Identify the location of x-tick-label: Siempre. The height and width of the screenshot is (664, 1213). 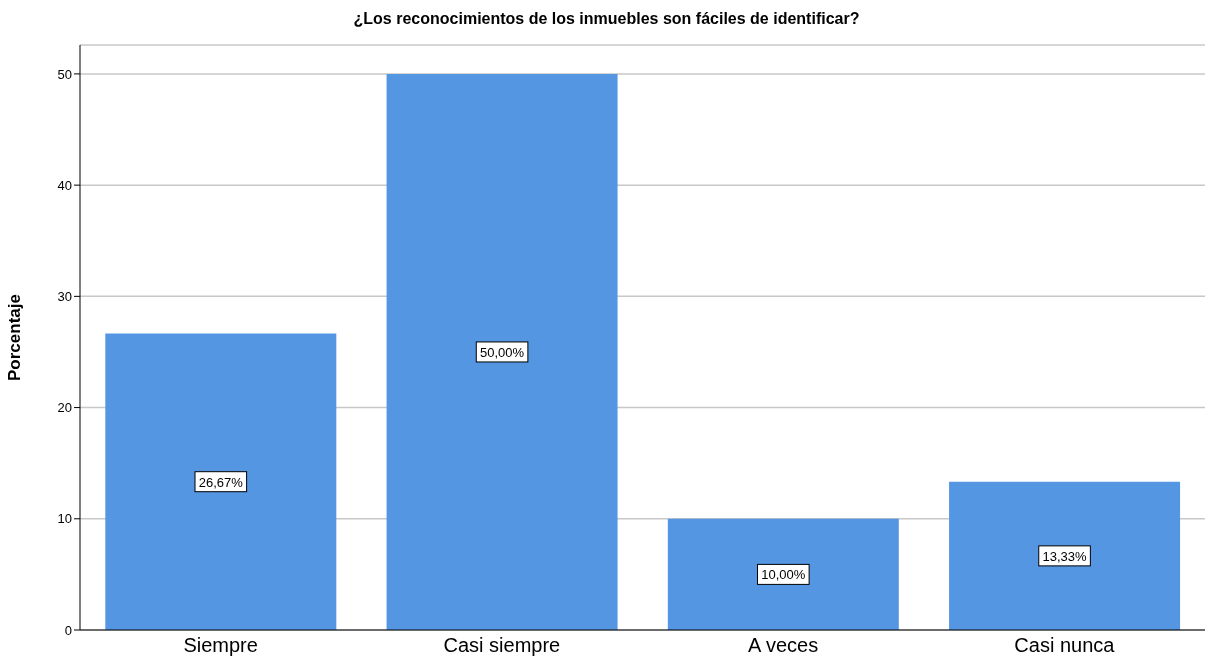
(220, 645).